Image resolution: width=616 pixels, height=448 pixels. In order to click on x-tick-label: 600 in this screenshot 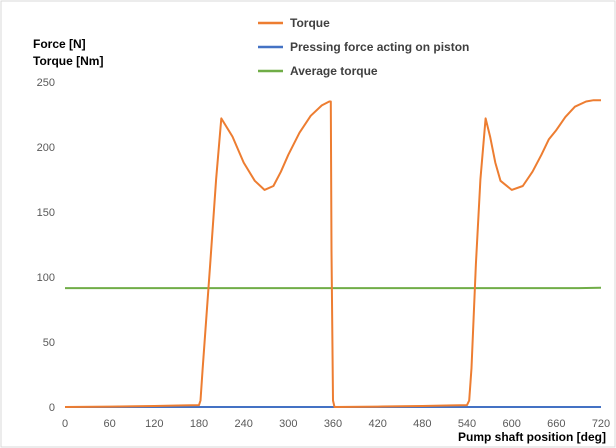, I will do `click(511, 424)`.